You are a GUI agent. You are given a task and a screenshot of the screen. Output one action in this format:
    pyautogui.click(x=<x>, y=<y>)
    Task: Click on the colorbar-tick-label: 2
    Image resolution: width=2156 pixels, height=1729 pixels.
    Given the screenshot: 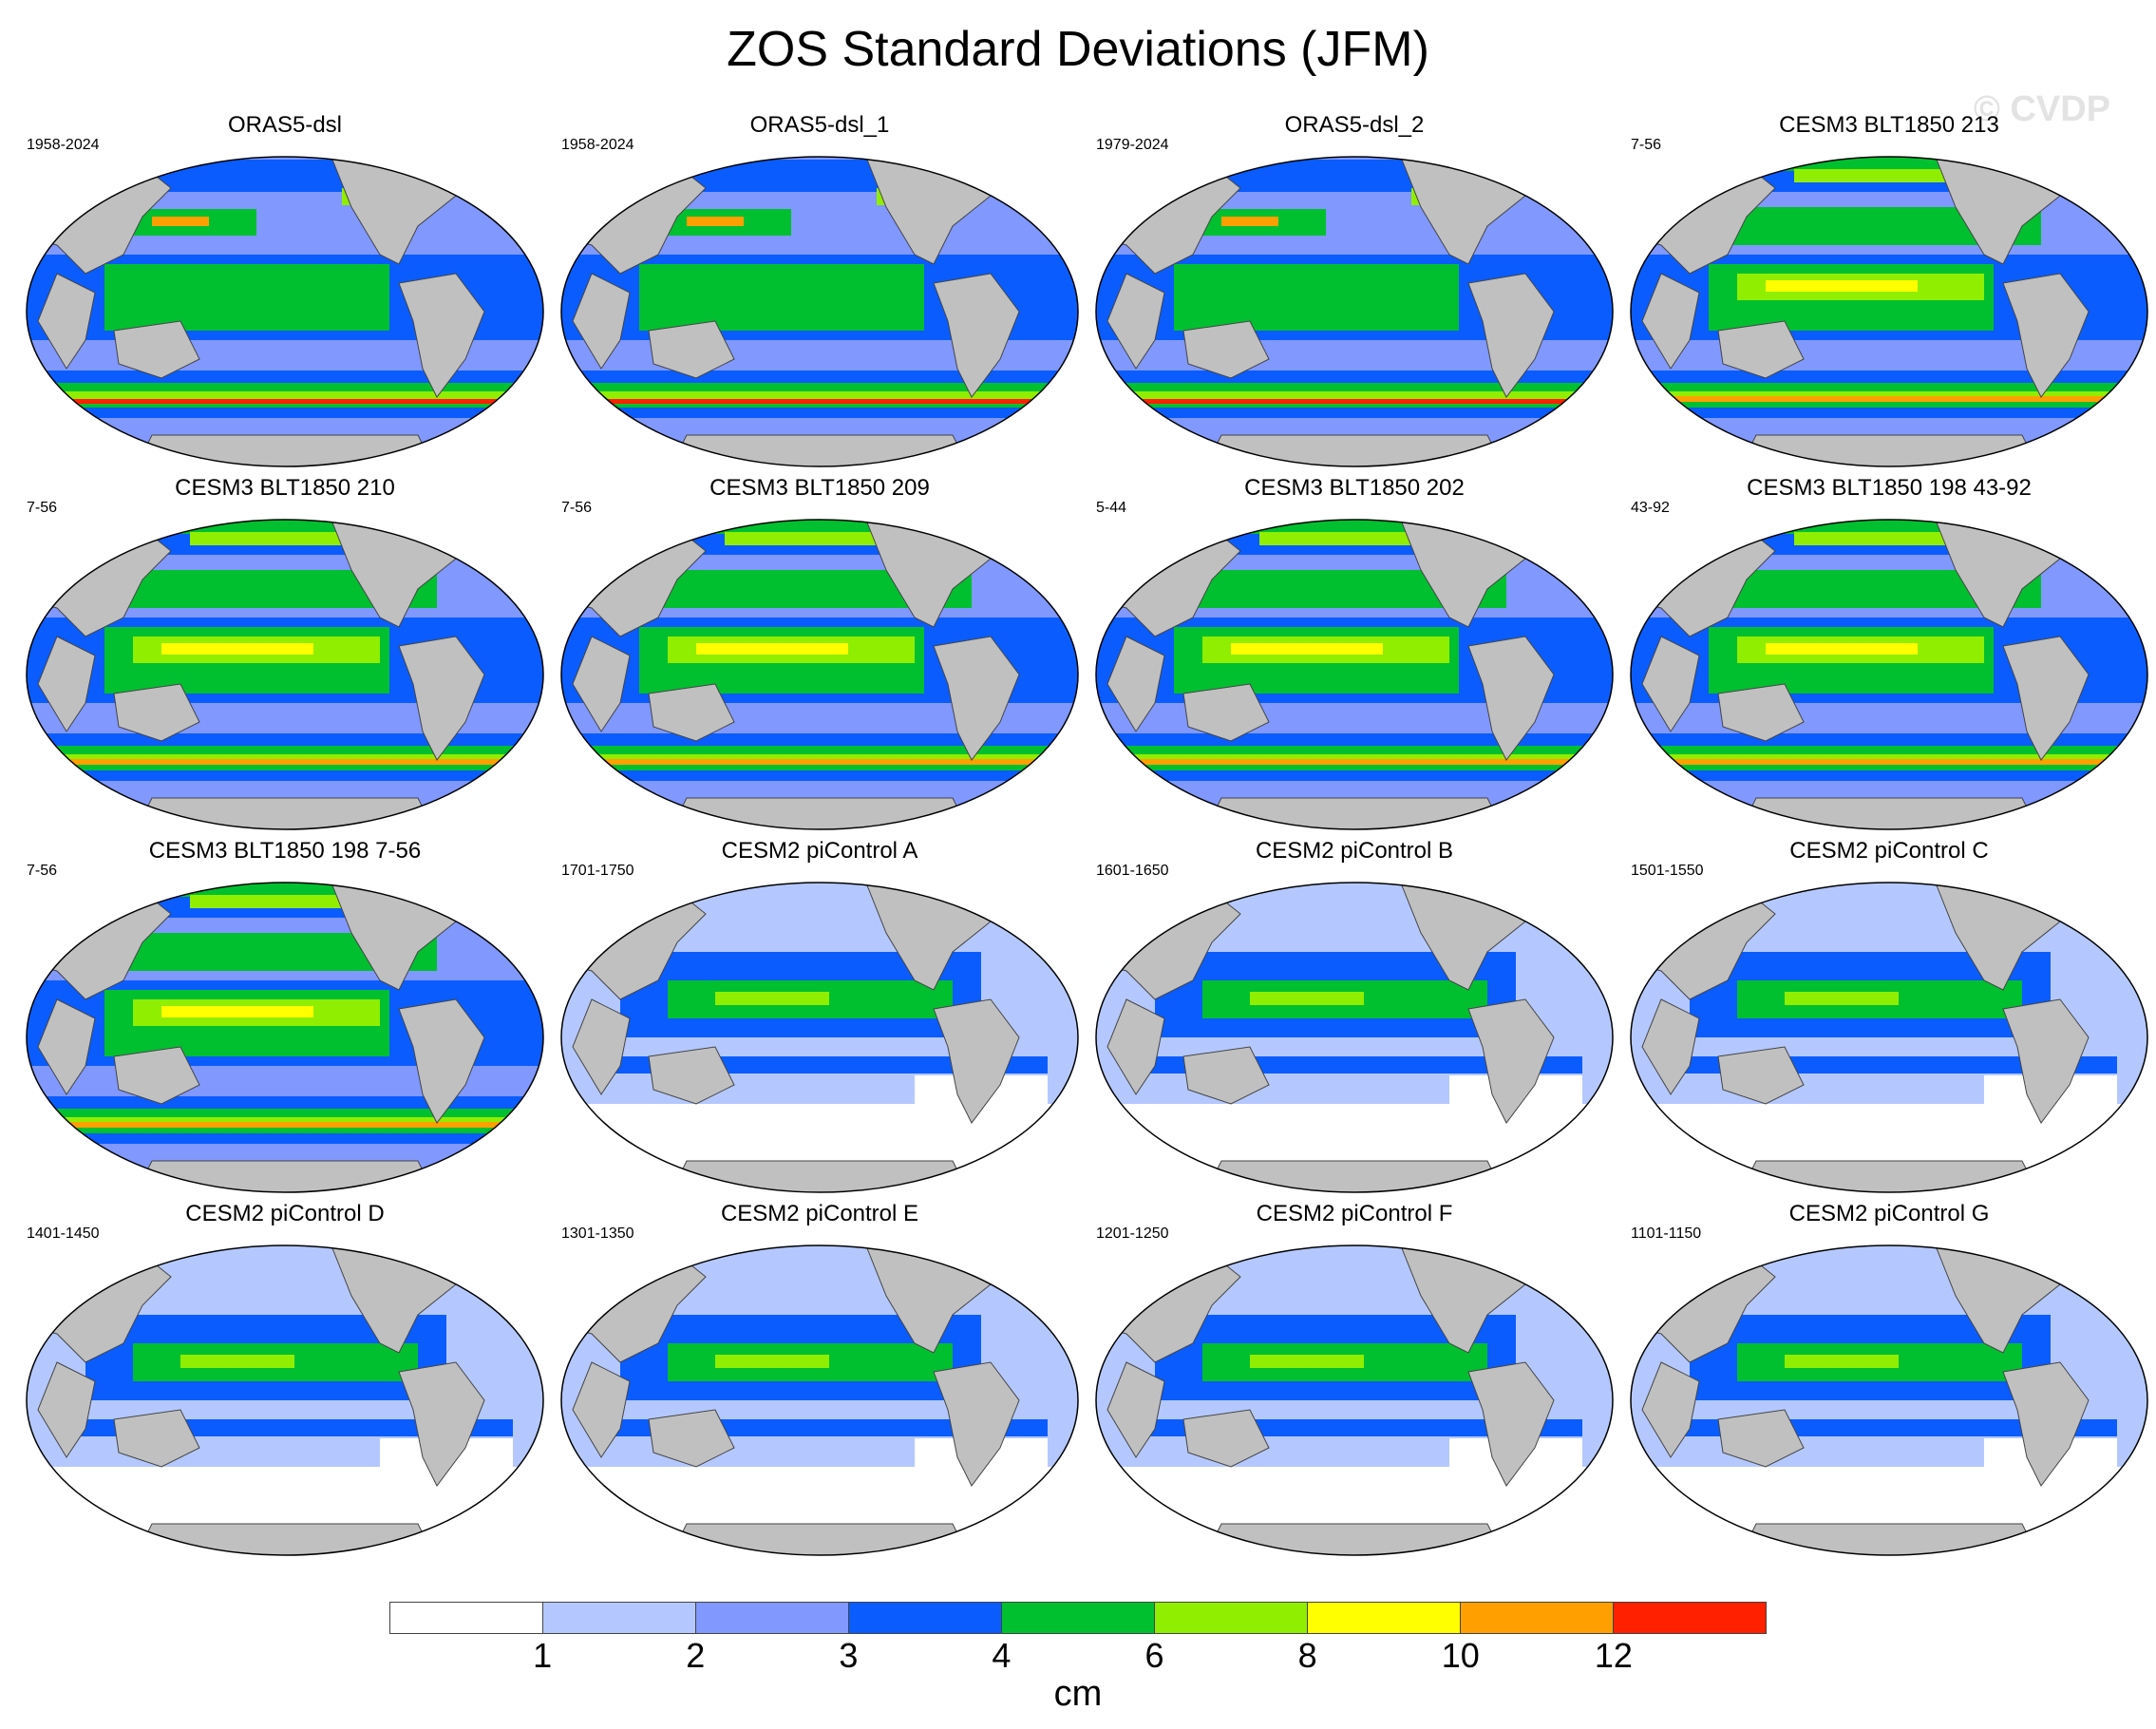 What is the action you would take?
    pyautogui.click(x=696, y=1655)
    